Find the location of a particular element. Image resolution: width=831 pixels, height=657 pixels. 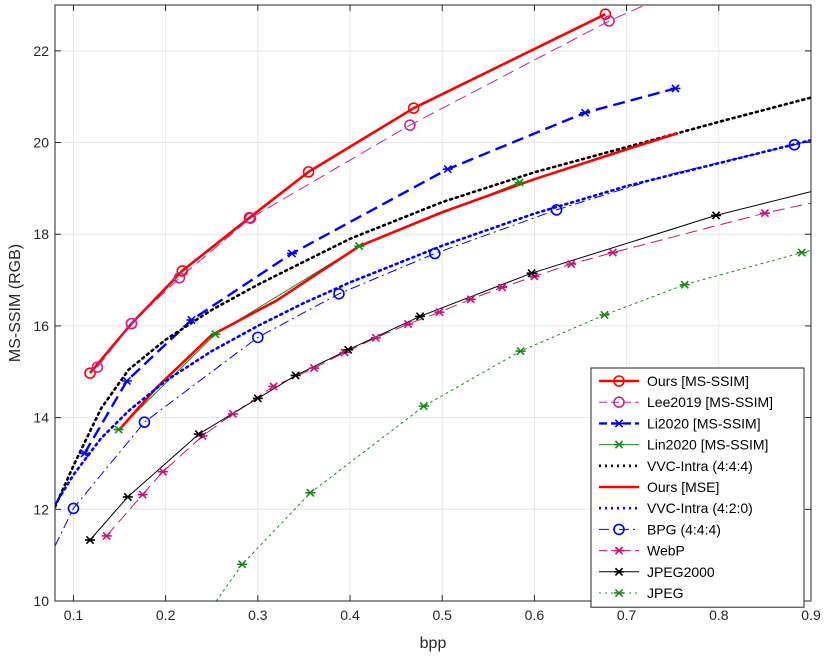

legend-marker-li2020-ms-ssim is located at coordinates (619, 423).